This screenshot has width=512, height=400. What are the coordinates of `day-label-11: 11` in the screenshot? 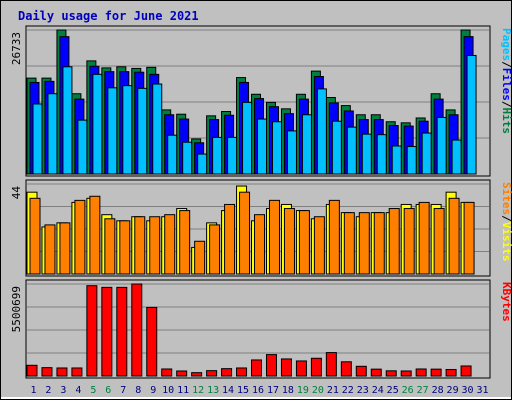 It's located at (183, 390).